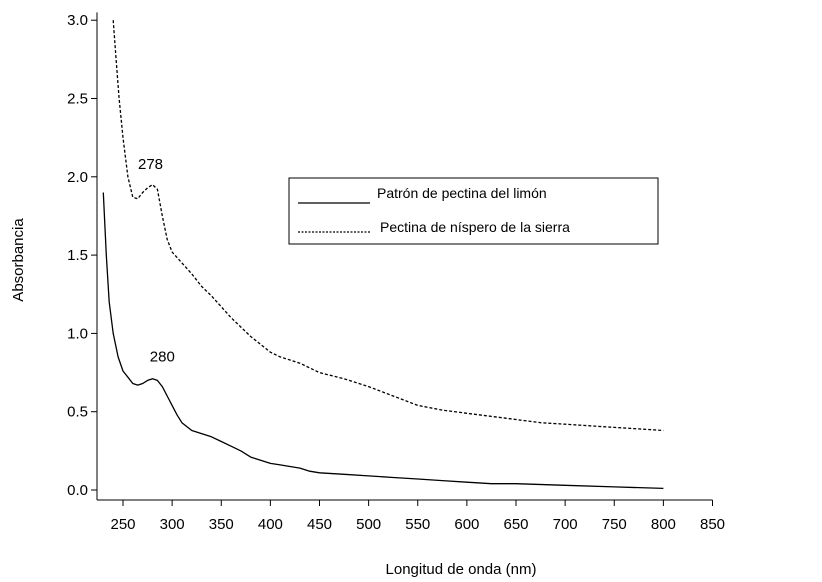 This screenshot has width=822, height=582. I want to click on y-ticks: 0.0 0.5 1.0 1.5 2.0 2.5 3.0, so click(82, 255).